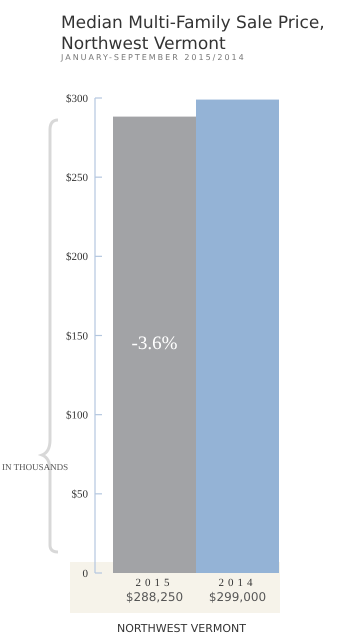 The width and height of the screenshot is (350, 639). Describe the element at coordinates (193, 33) in the screenshot. I see `chart-title: Median Multi-Family Sale Price, Northwest Vermont` at that location.